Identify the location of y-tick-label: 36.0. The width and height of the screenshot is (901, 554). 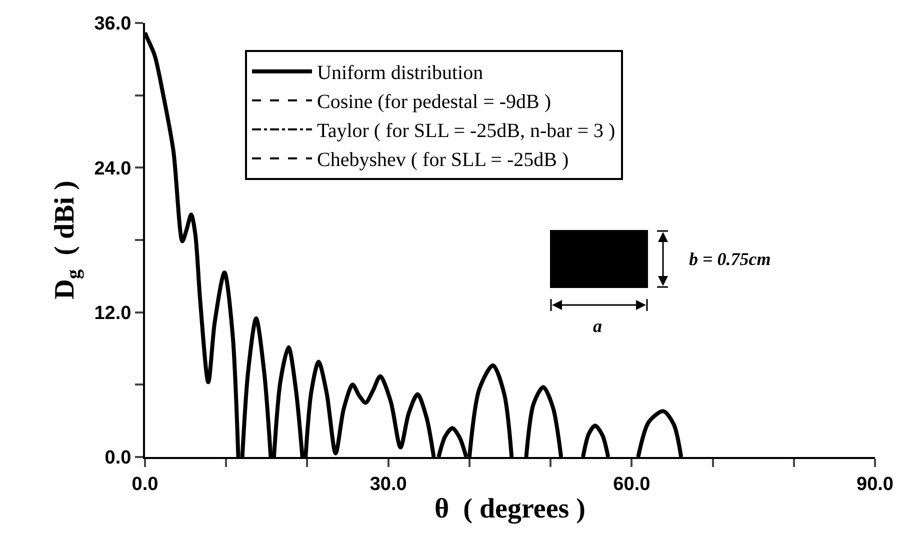
(113, 24).